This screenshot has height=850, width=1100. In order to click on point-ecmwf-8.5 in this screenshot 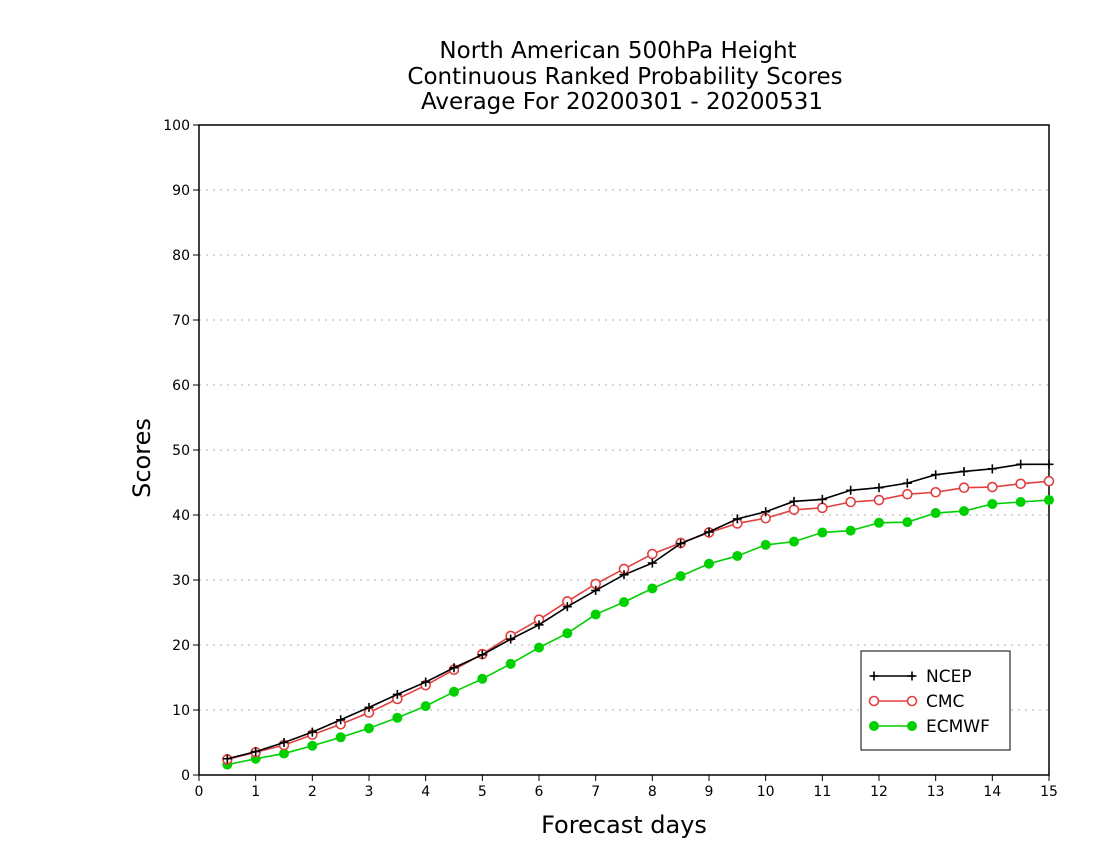, I will do `click(680, 576)`.